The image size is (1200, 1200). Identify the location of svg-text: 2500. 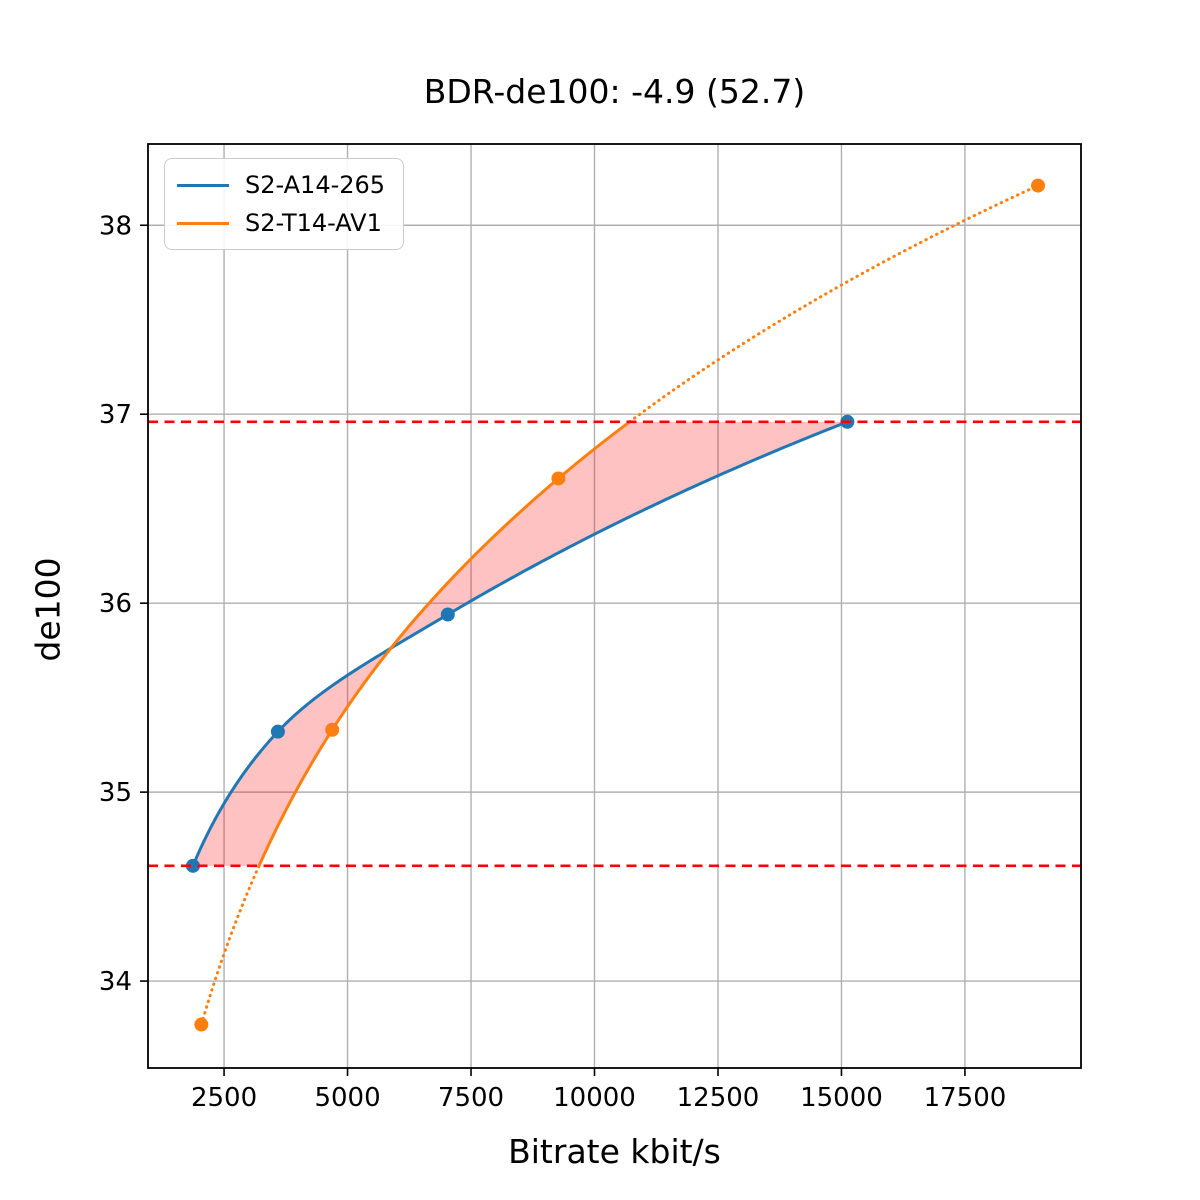
(224, 1098).